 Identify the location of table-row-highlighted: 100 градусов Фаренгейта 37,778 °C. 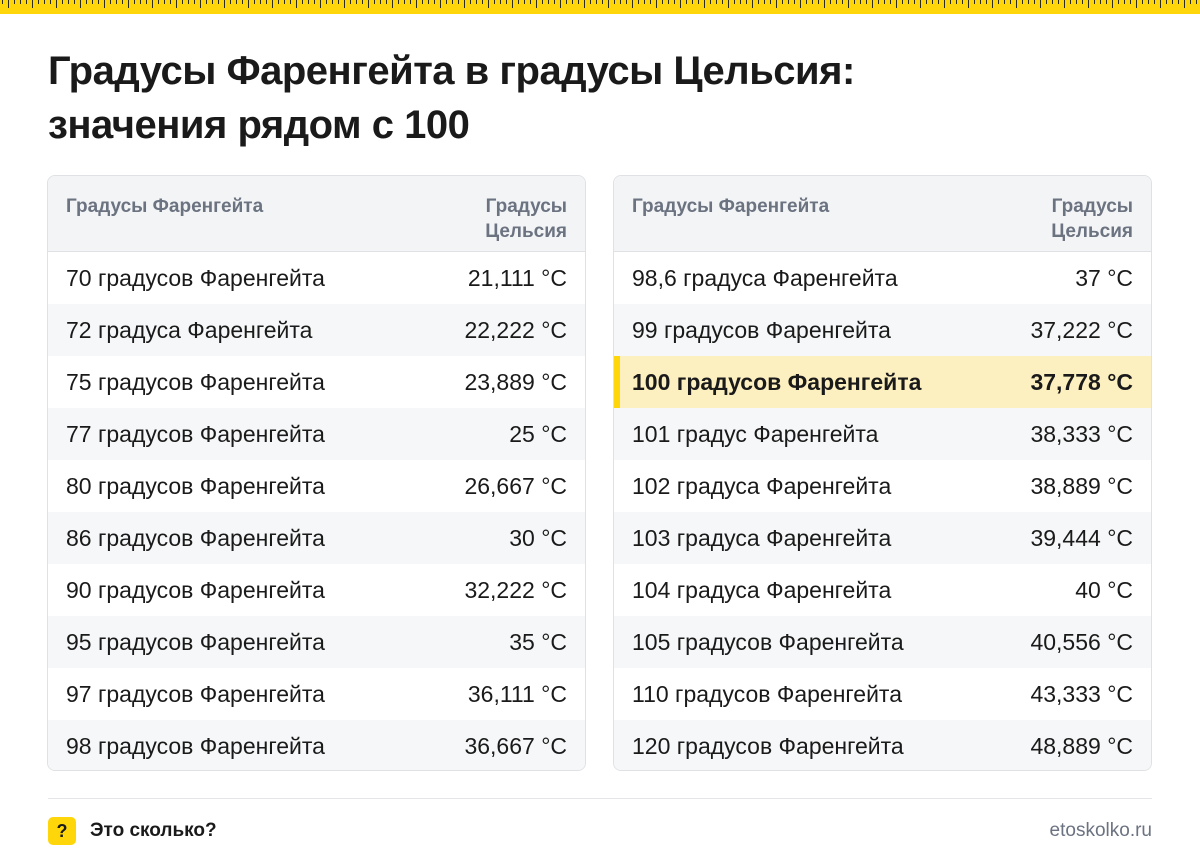
(882, 382).